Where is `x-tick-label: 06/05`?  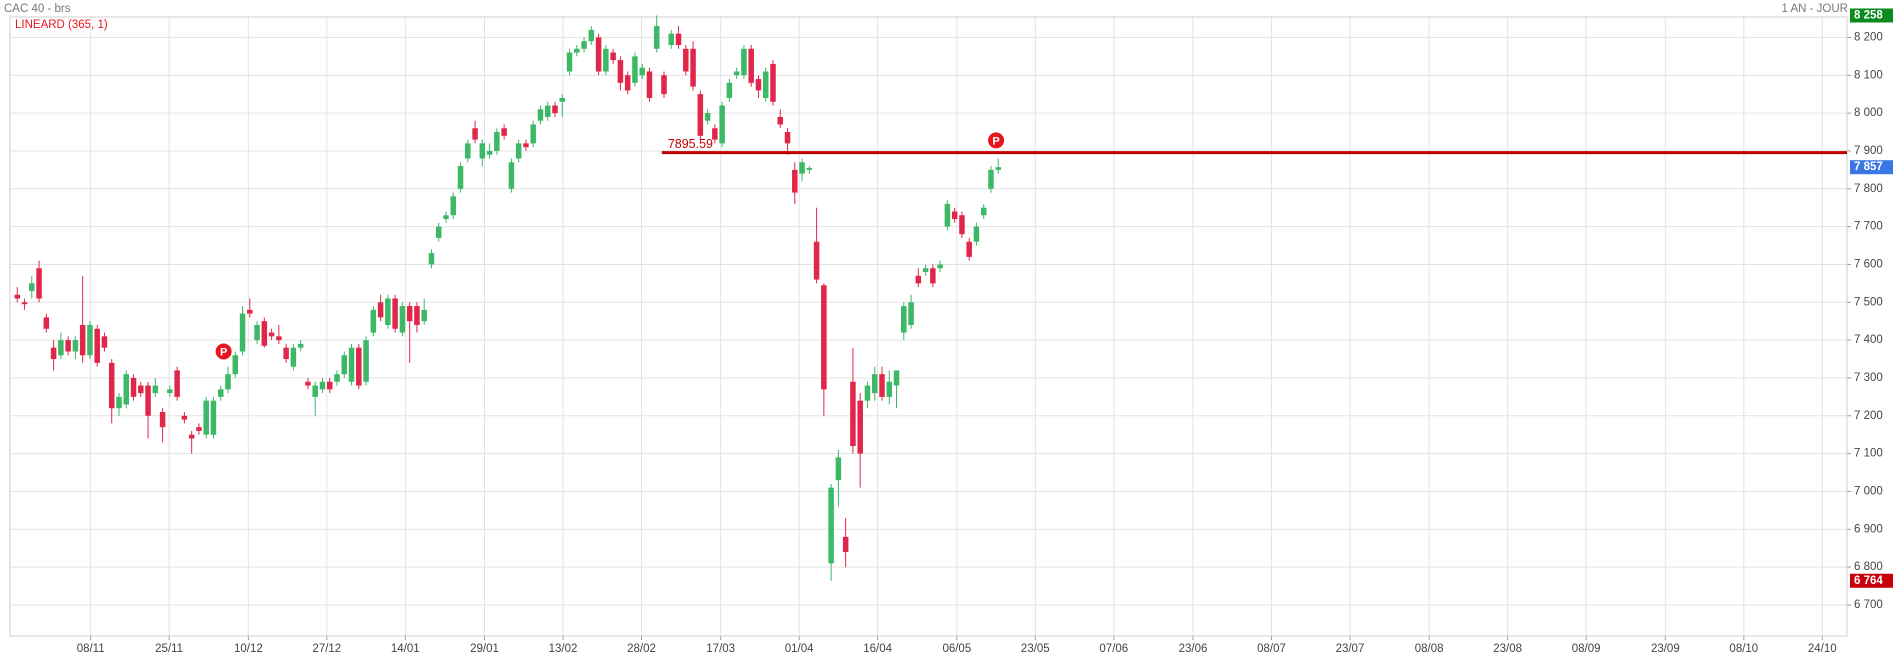
x-tick-label: 06/05 is located at coordinates (956, 649).